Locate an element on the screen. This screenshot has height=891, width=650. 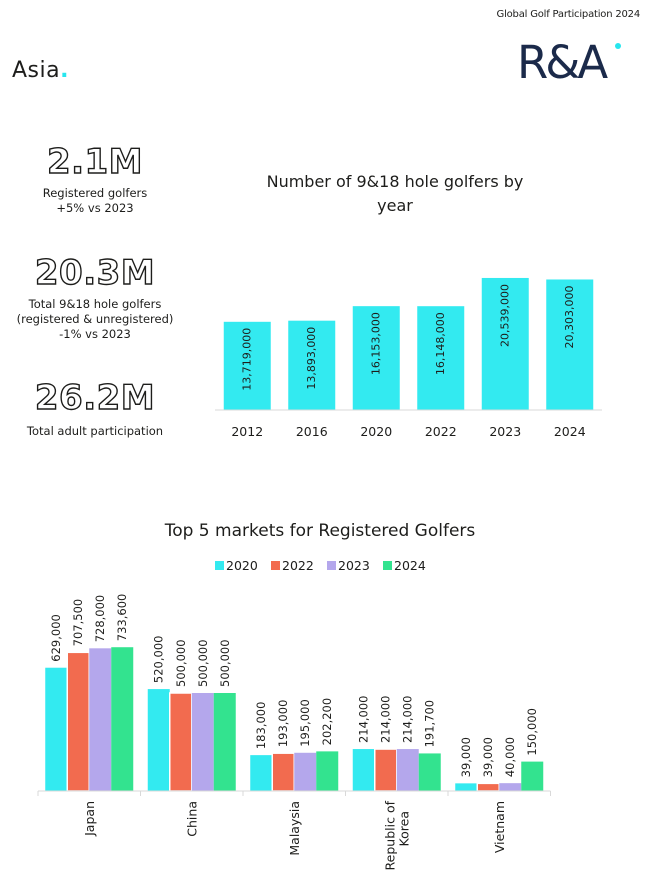
stat-registered-golfers-value: 2.1M is located at coordinates (95, 161).